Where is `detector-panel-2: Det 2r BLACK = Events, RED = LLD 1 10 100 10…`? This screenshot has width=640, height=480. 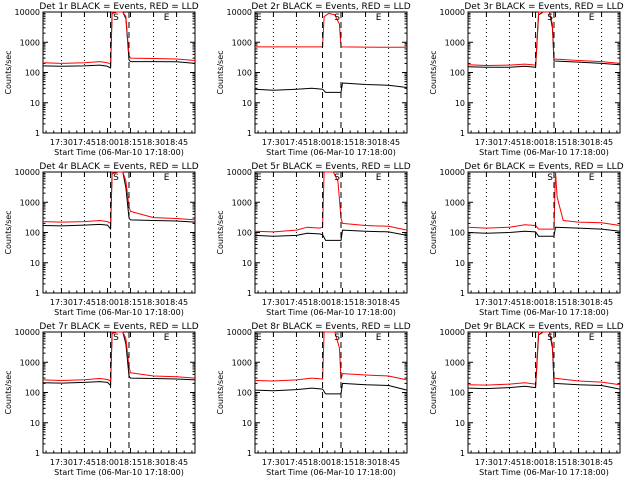
detector-panel-2: Det 2r BLACK = Events, RED = LLD 1 10 100 10… is located at coordinates (313, 79).